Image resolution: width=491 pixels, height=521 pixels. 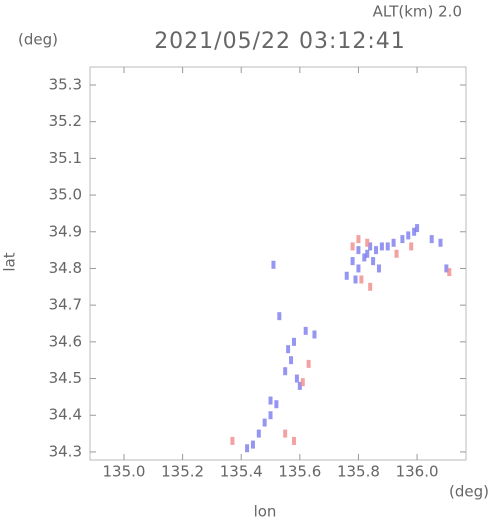 I want to click on y-label: lat, so click(x=10, y=261).